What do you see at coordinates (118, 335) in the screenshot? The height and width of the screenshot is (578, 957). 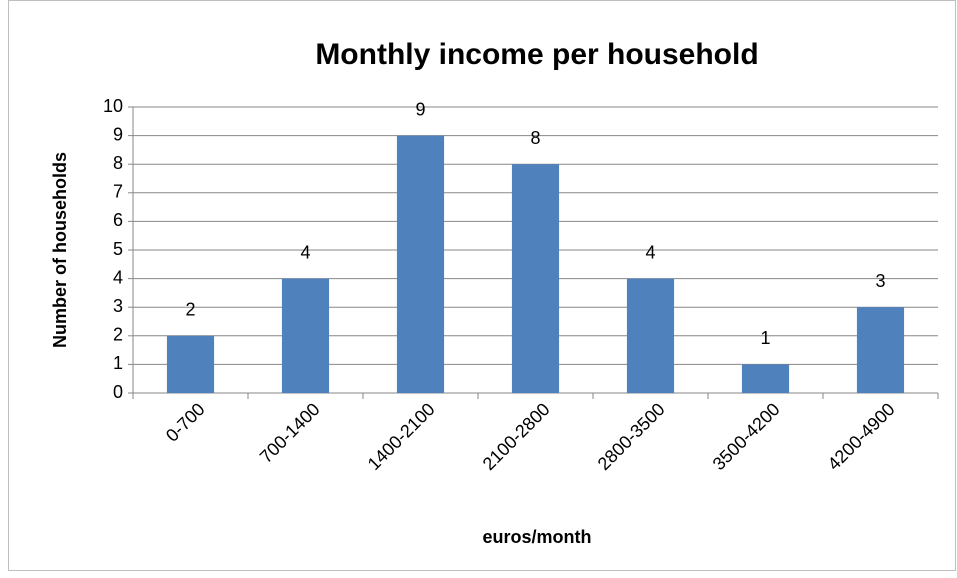 I see `y-tick-label: 2` at bounding box center [118, 335].